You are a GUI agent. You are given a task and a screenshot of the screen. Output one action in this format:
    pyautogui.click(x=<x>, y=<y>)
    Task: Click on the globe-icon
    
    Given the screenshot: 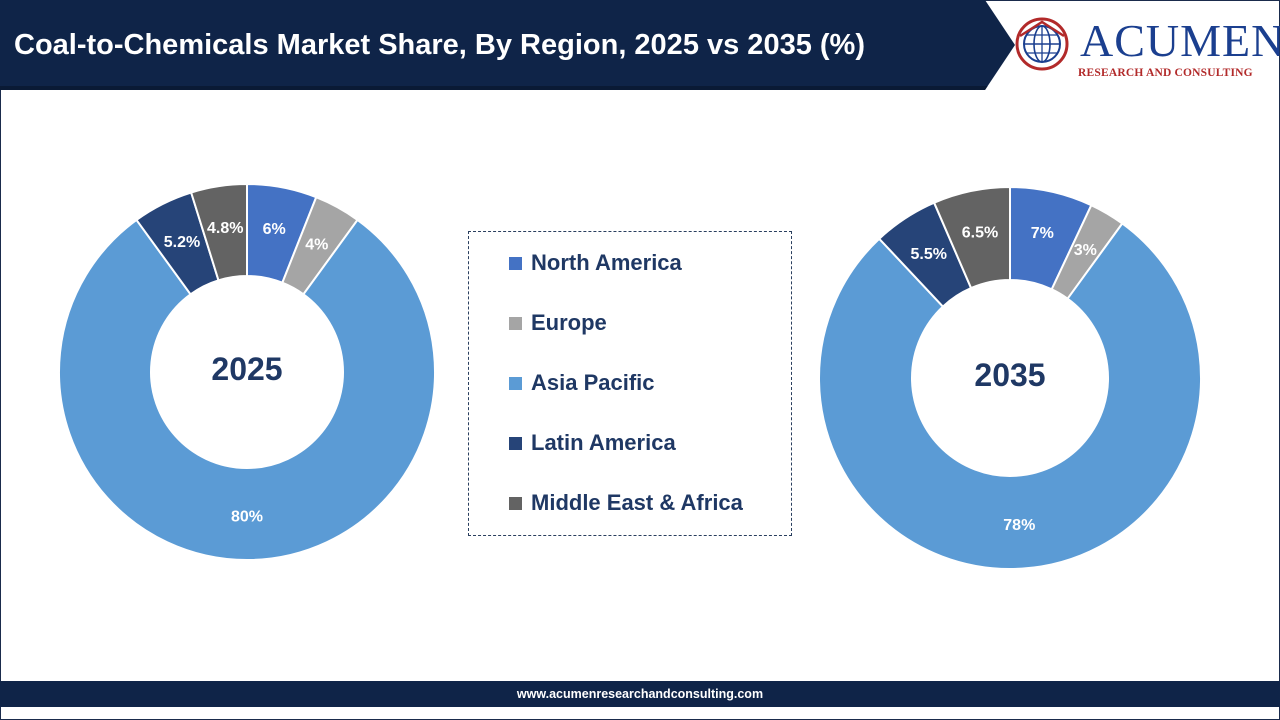 What is the action you would take?
    pyautogui.click(x=1042, y=44)
    